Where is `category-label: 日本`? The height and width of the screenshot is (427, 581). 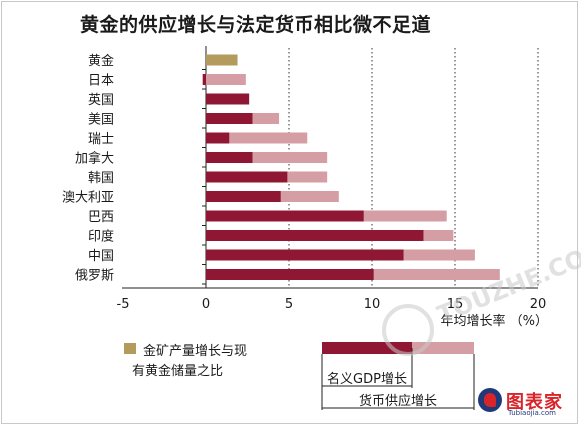 category-label: 日本 is located at coordinates (101, 81).